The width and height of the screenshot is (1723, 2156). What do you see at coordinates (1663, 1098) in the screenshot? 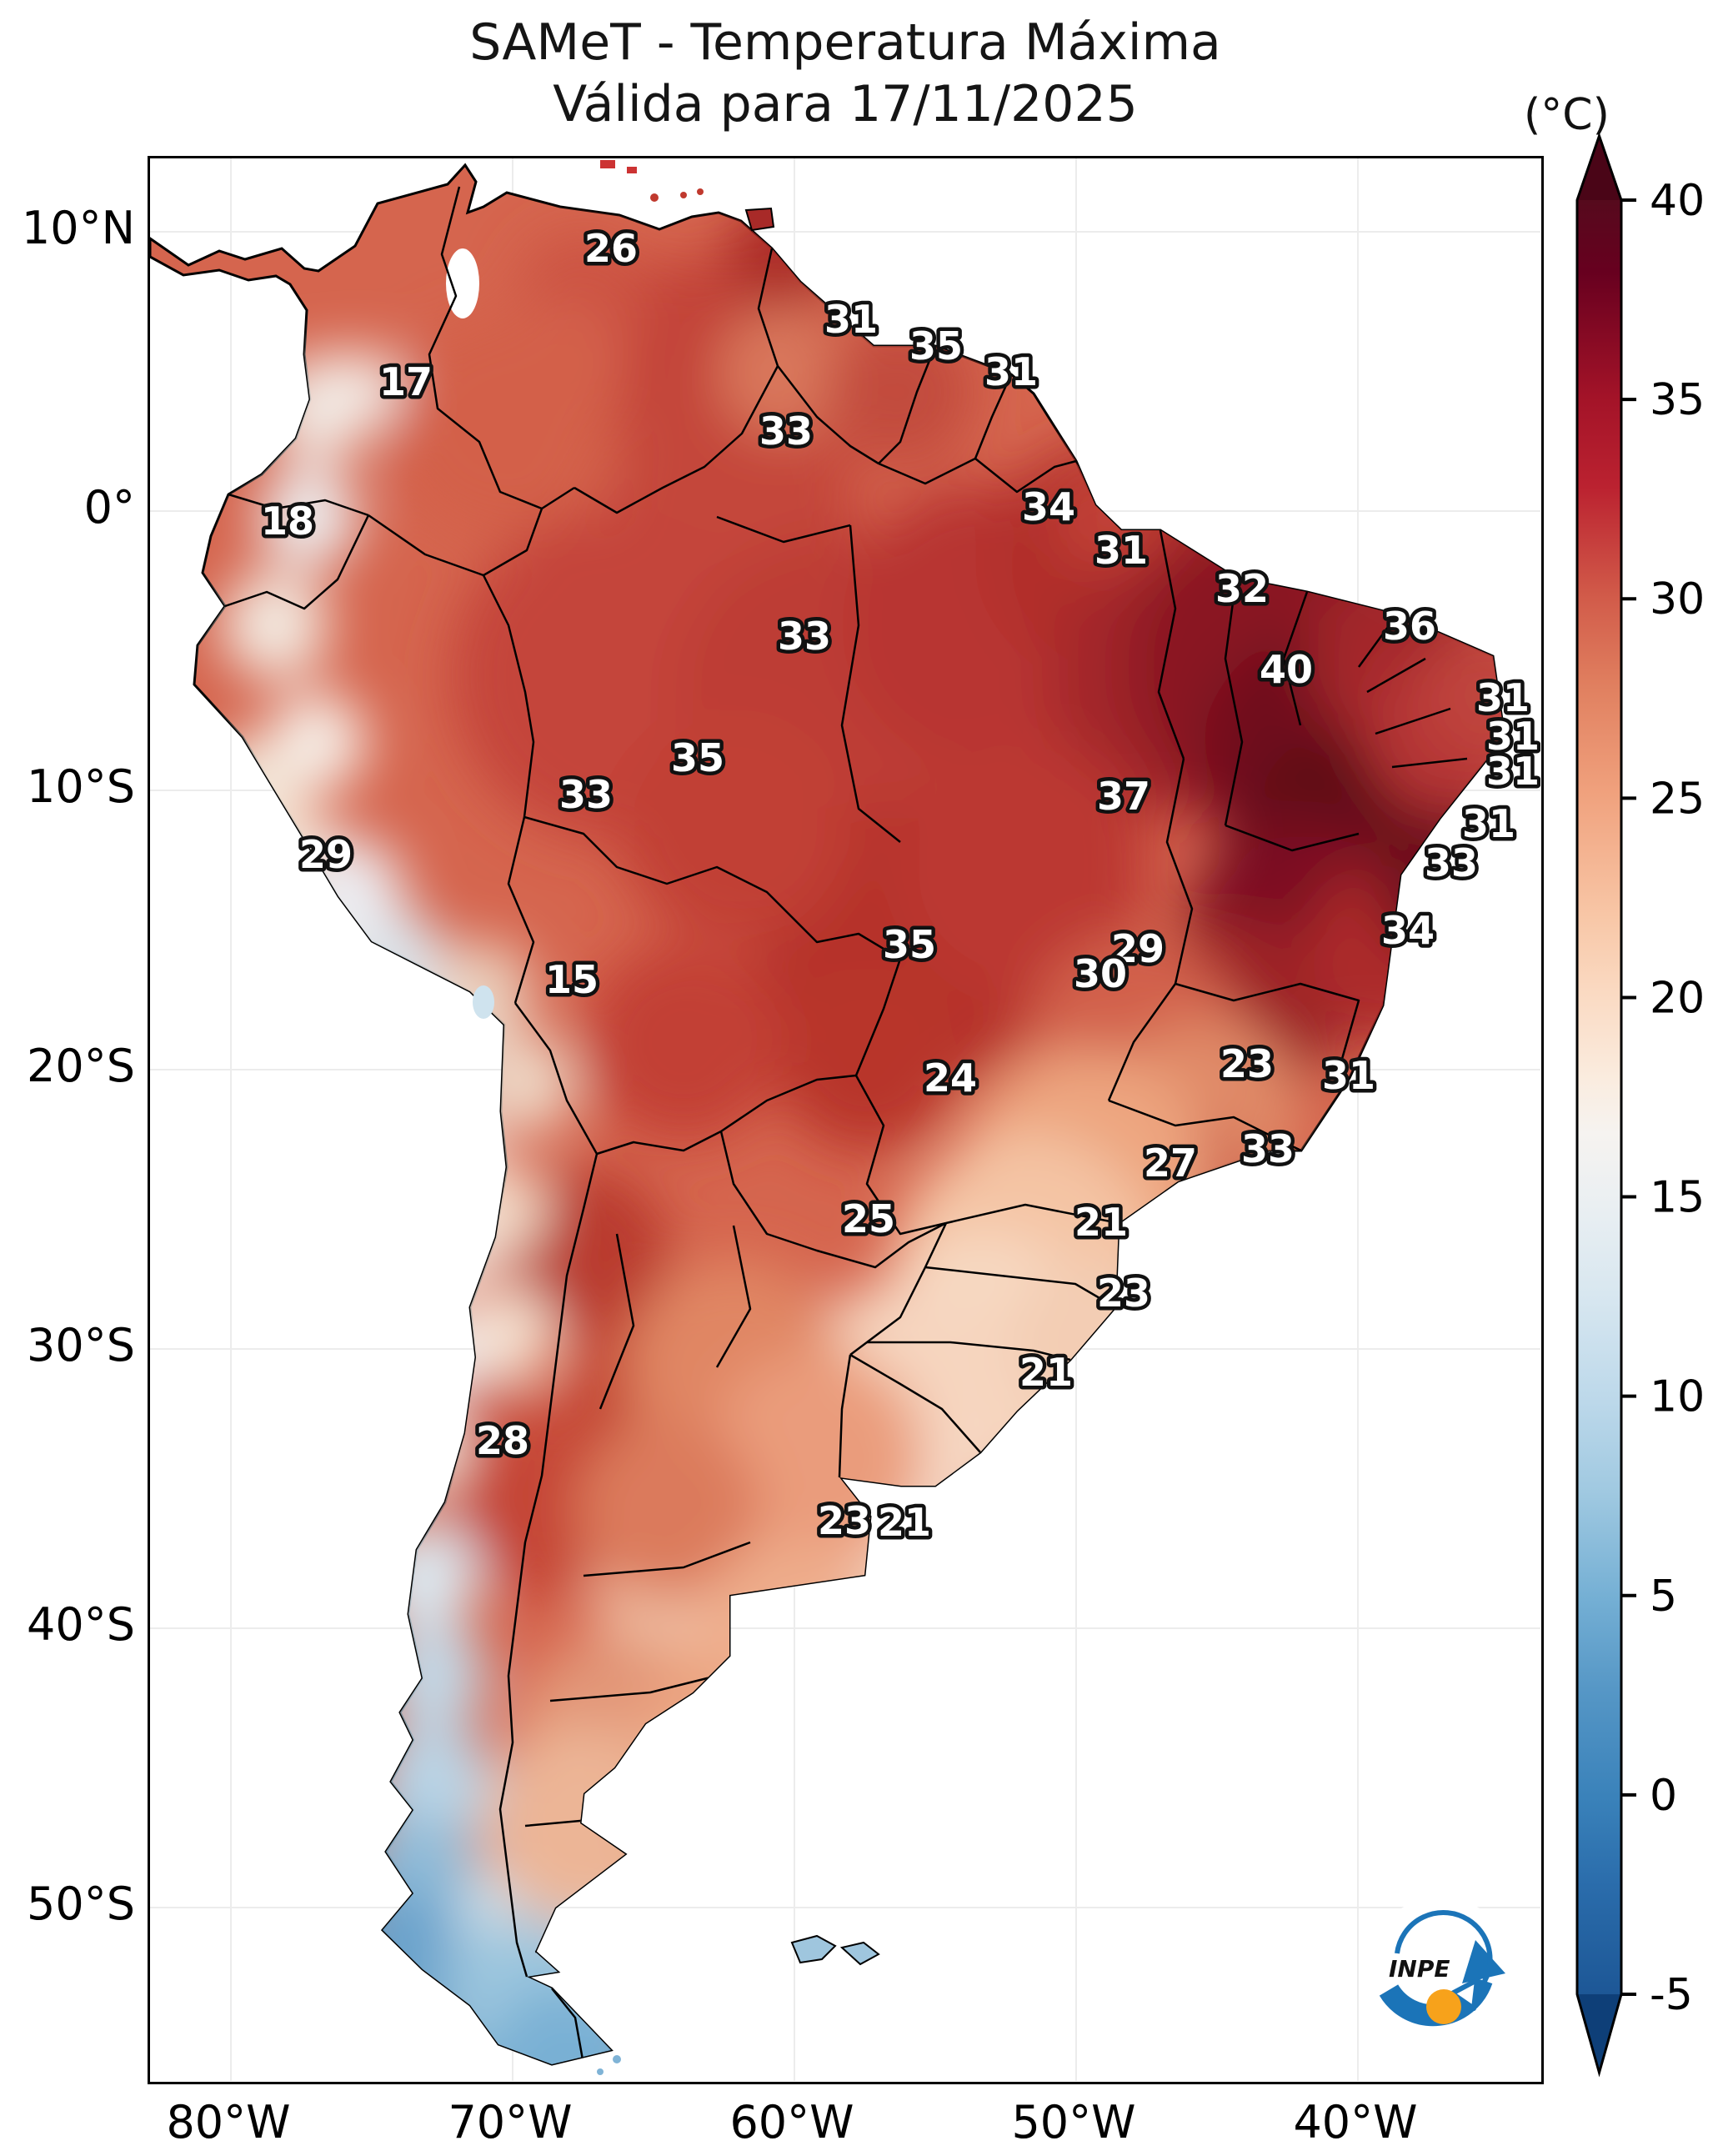
I see `colorbar-ticks: 40 35 30 25 20 15 10 5 0 -5` at bounding box center [1663, 1098].